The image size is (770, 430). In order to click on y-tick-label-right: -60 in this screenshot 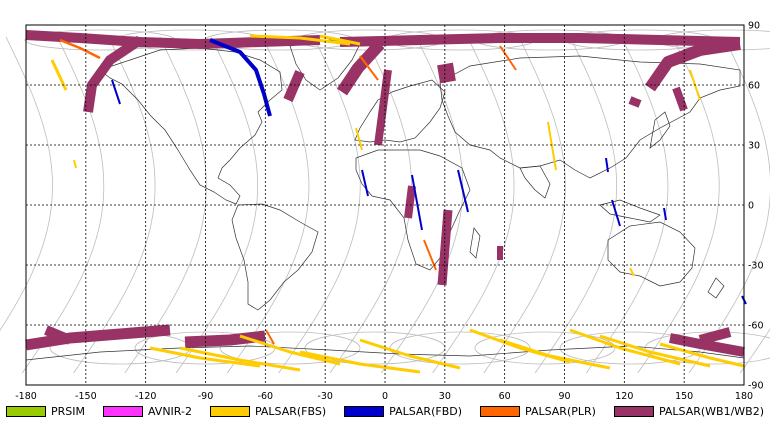, I will do `click(756, 326)`.